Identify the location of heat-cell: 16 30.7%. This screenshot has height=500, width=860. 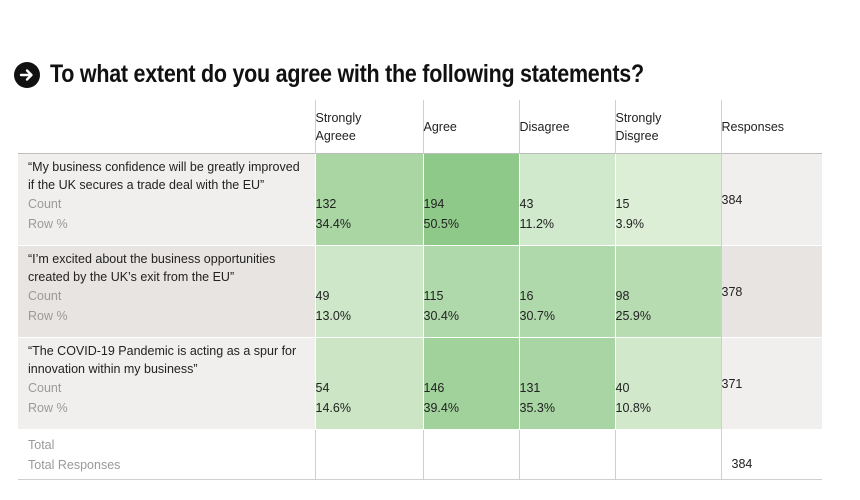
(566, 291).